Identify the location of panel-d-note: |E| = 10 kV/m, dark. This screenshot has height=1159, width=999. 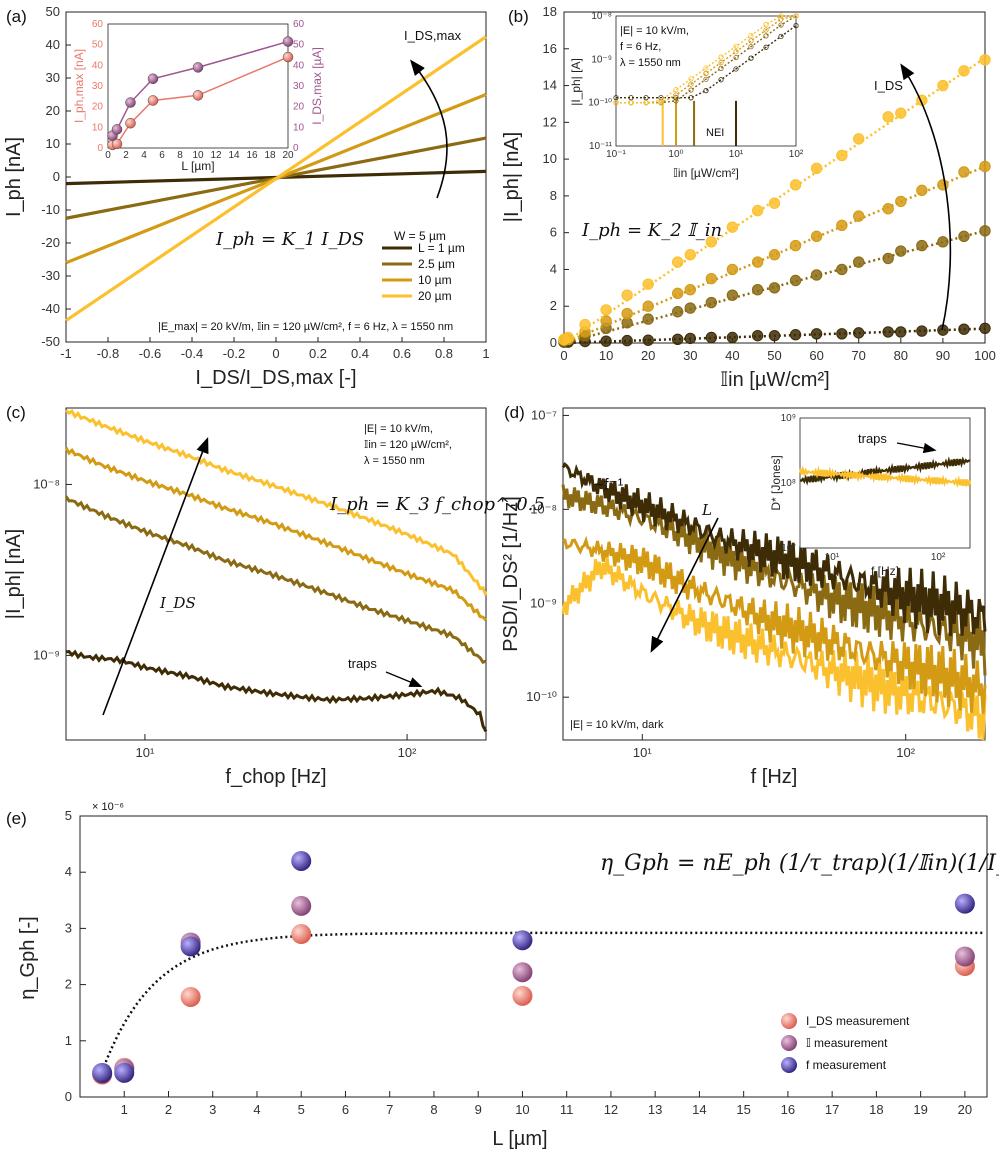
(617, 725).